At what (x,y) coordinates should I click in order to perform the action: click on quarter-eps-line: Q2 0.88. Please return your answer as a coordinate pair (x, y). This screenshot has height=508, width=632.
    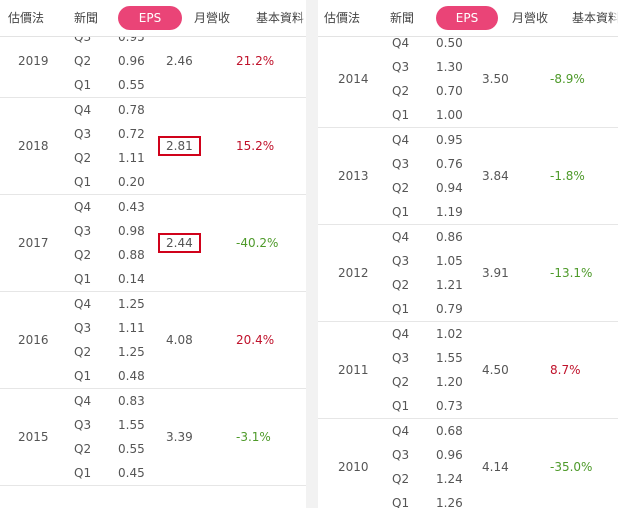
    Looking at the image, I should click on (109, 255).